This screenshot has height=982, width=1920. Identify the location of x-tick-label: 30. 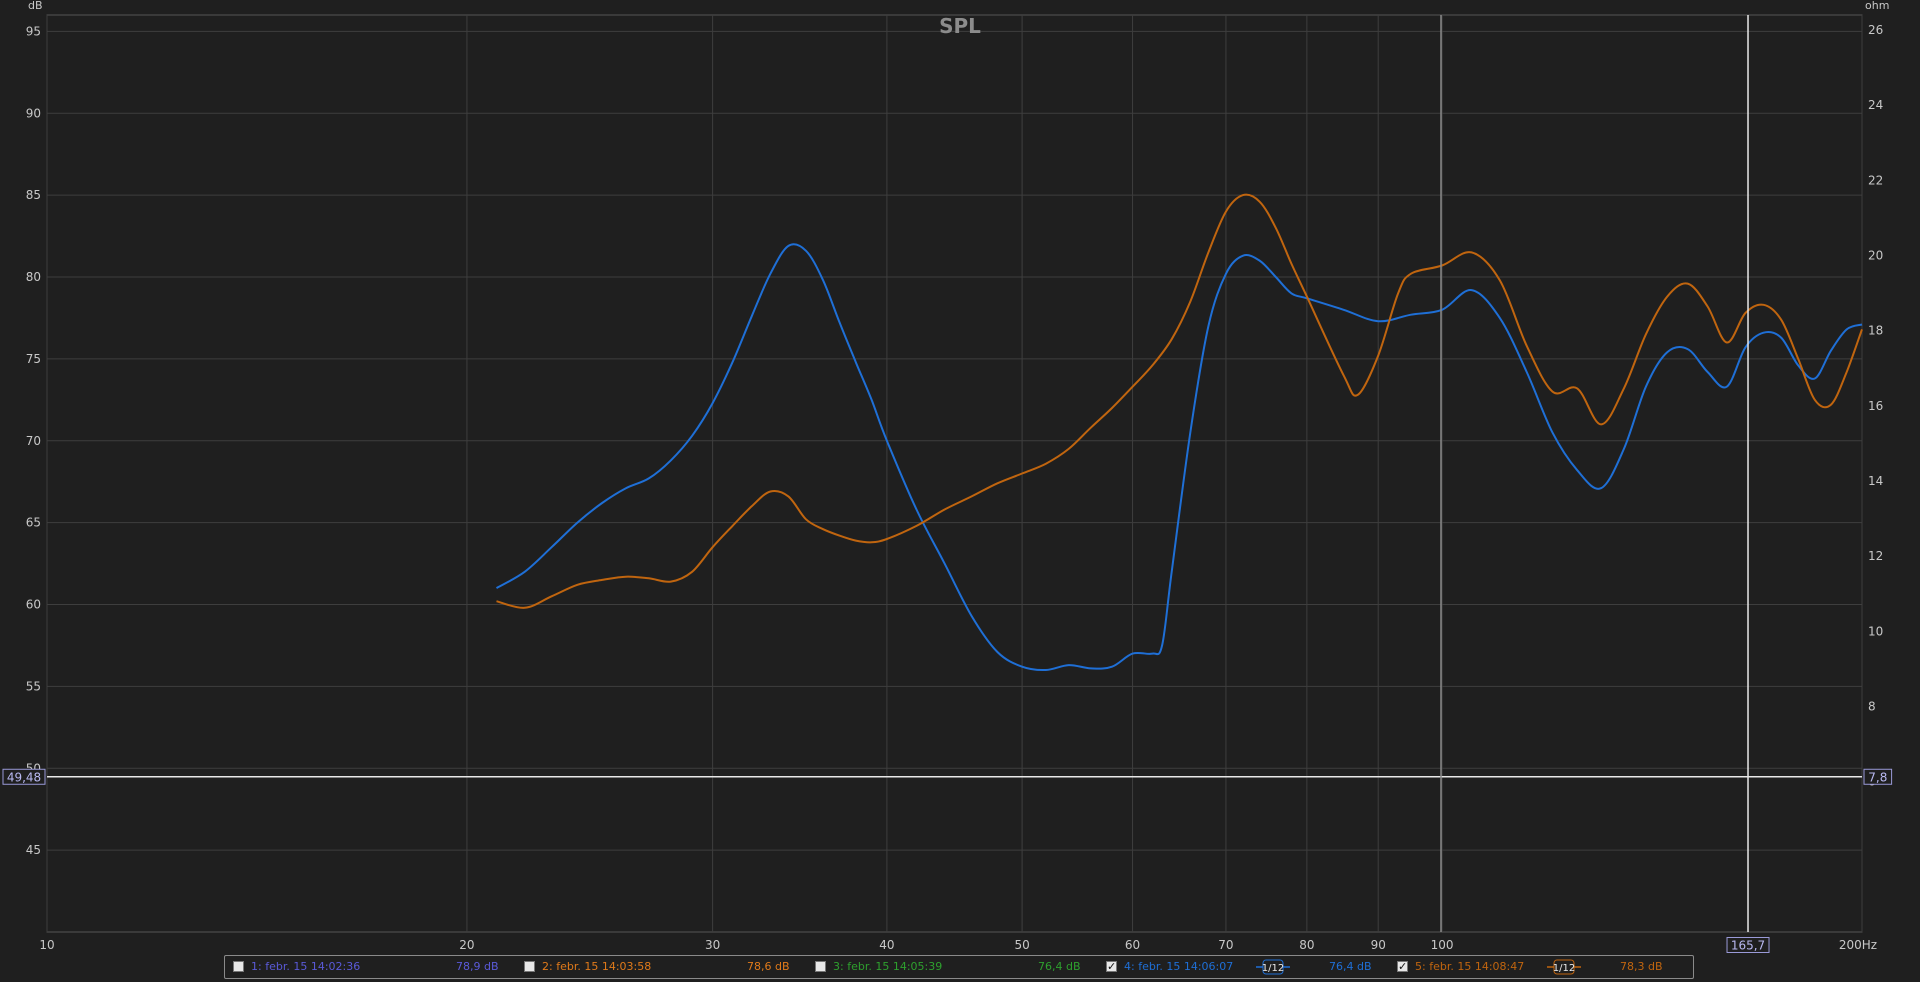
(712, 945).